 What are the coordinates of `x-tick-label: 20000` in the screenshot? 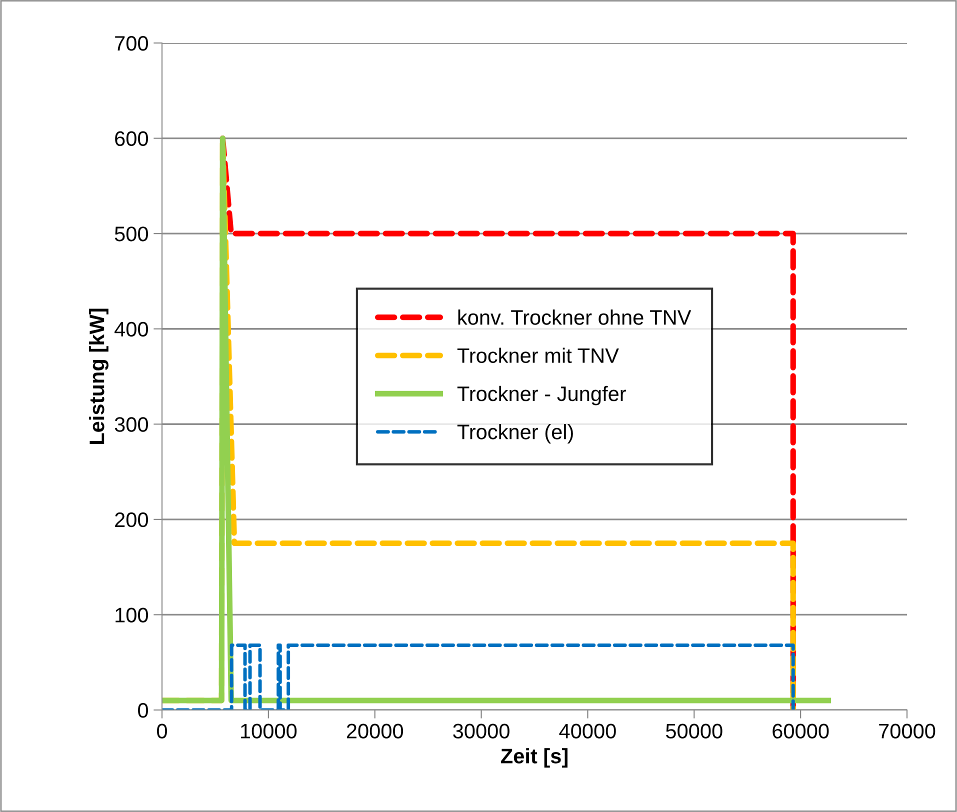 It's located at (375, 731).